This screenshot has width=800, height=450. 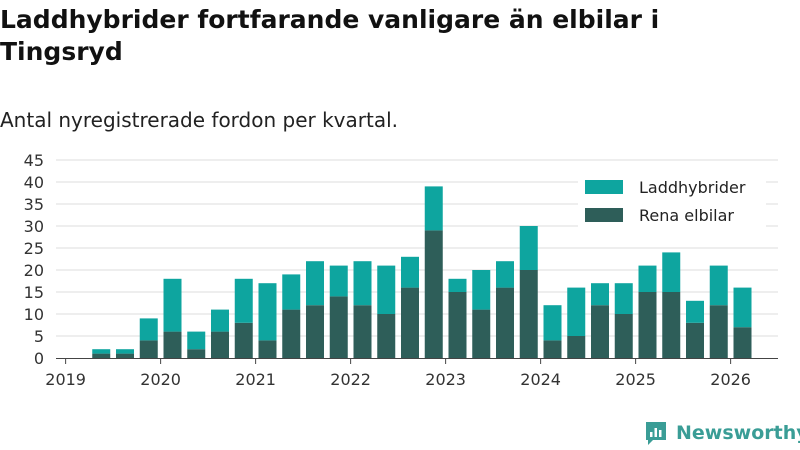 What do you see at coordinates (738, 433) in the screenshot?
I see `newsworthy-logo-text: Newsworthy` at bounding box center [738, 433].